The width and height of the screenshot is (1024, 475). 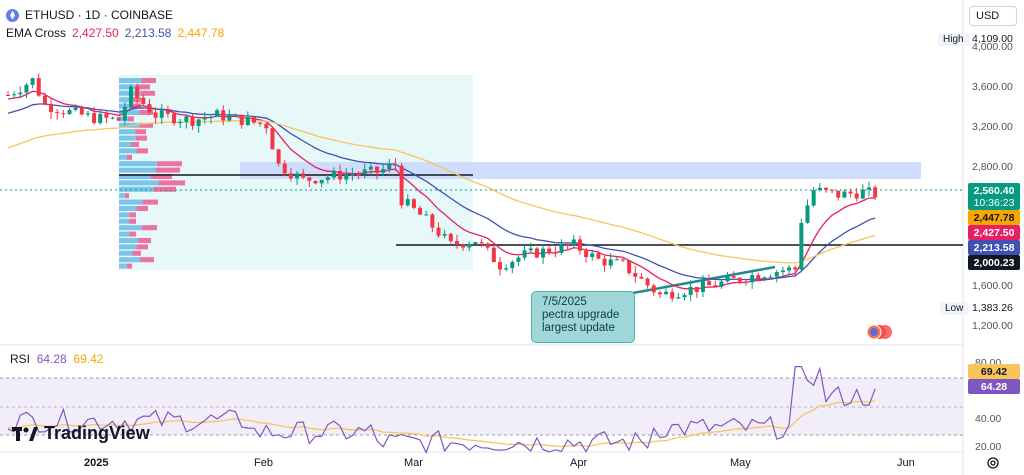 What do you see at coordinates (994, 386) in the screenshot?
I see `rsi-tag: 64.28` at bounding box center [994, 386].